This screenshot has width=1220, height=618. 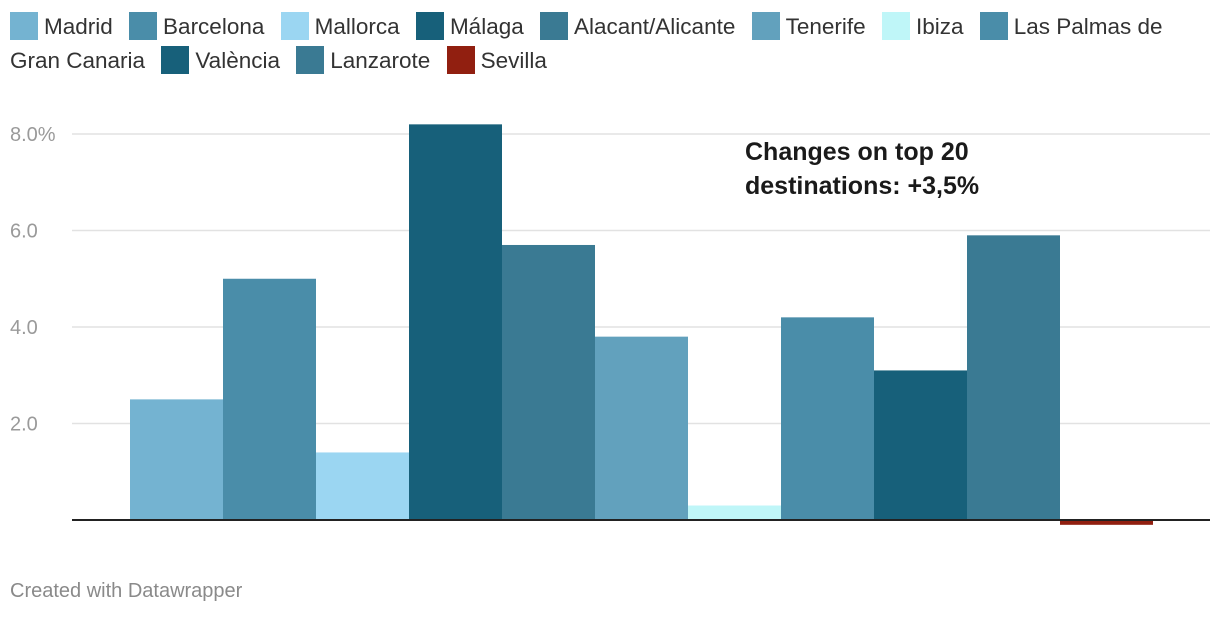 I want to click on legend-item: Sevilla, so click(x=496, y=60).